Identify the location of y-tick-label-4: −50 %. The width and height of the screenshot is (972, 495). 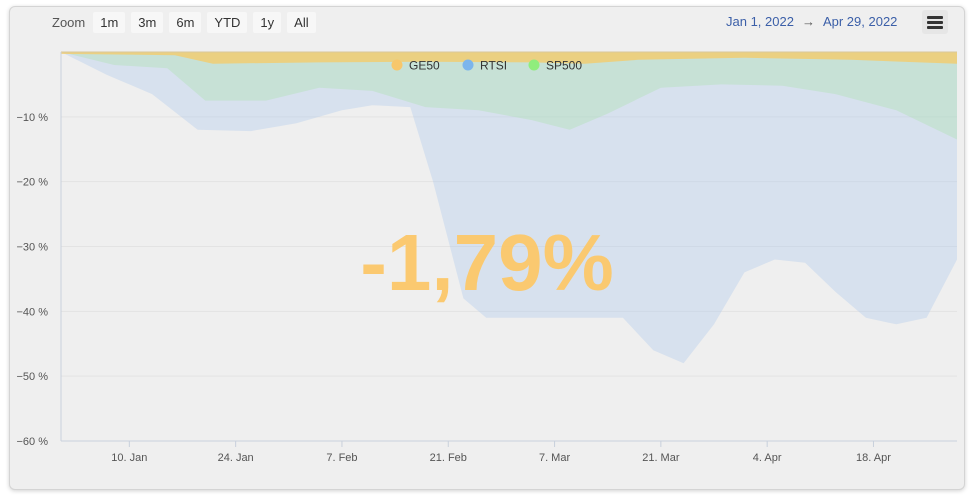
(33, 377).